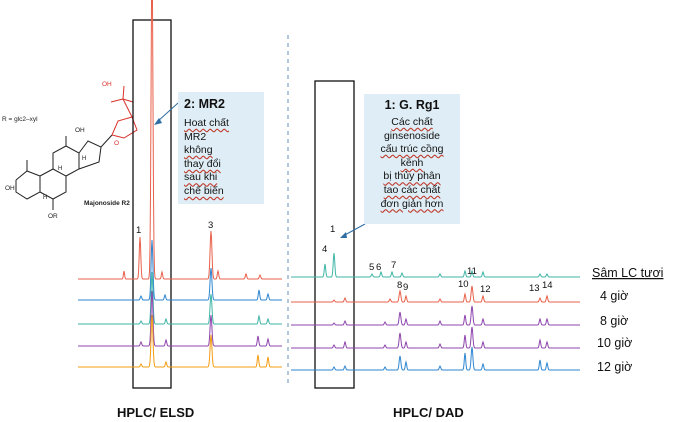  I want to click on peak-label: 13, so click(534, 288).